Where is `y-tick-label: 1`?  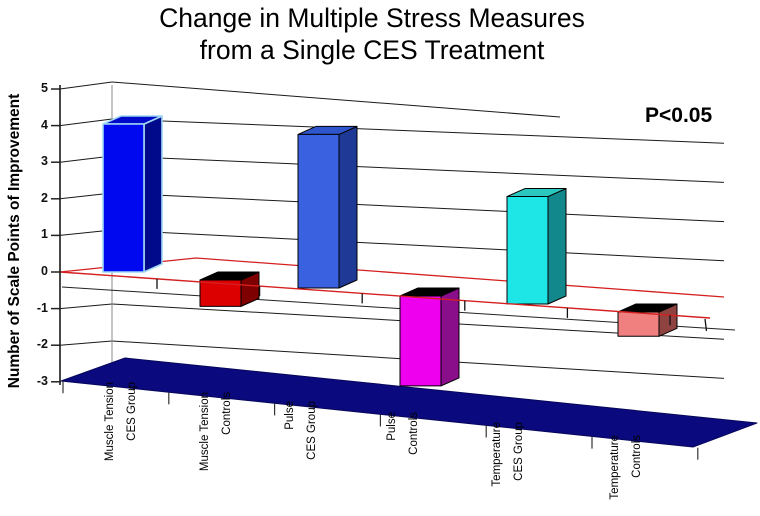 y-tick-label: 1 is located at coordinates (44, 234).